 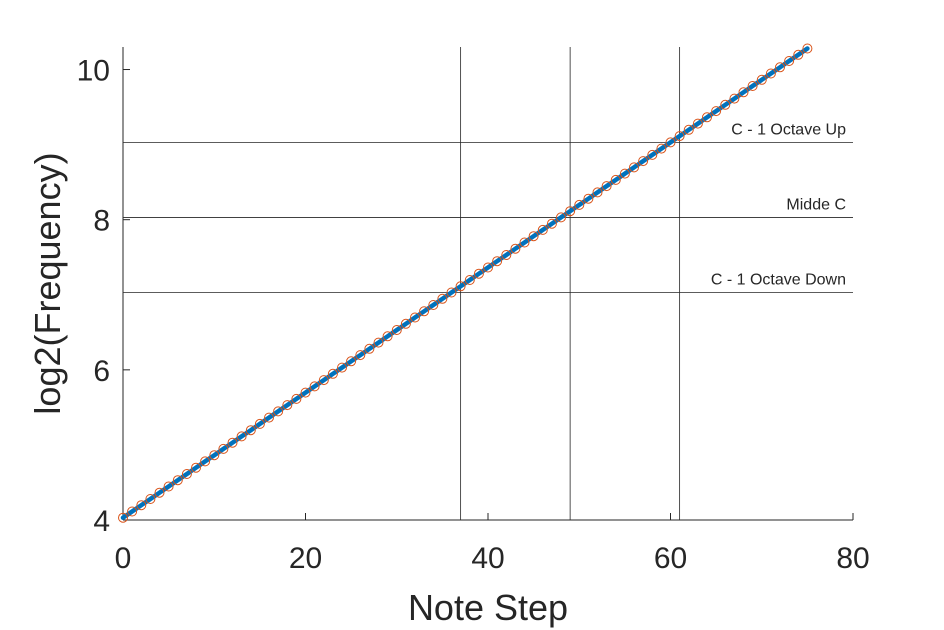 I want to click on reference-line-label-0: C - 1 Octave Up, so click(x=788, y=129).